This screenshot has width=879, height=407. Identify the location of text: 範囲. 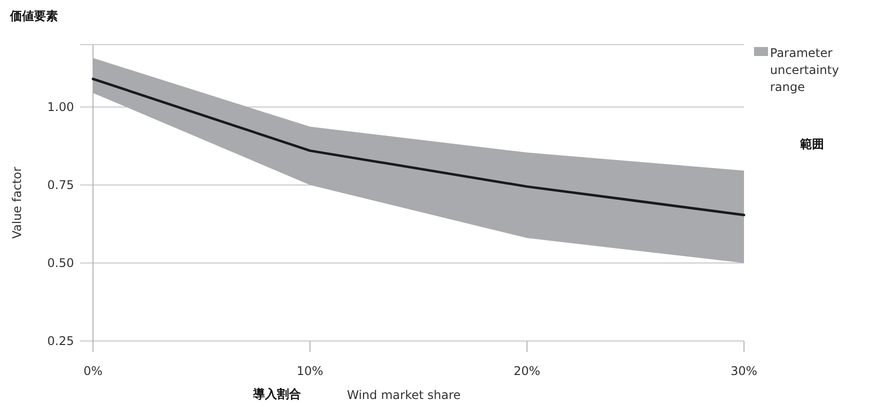
(811, 144).